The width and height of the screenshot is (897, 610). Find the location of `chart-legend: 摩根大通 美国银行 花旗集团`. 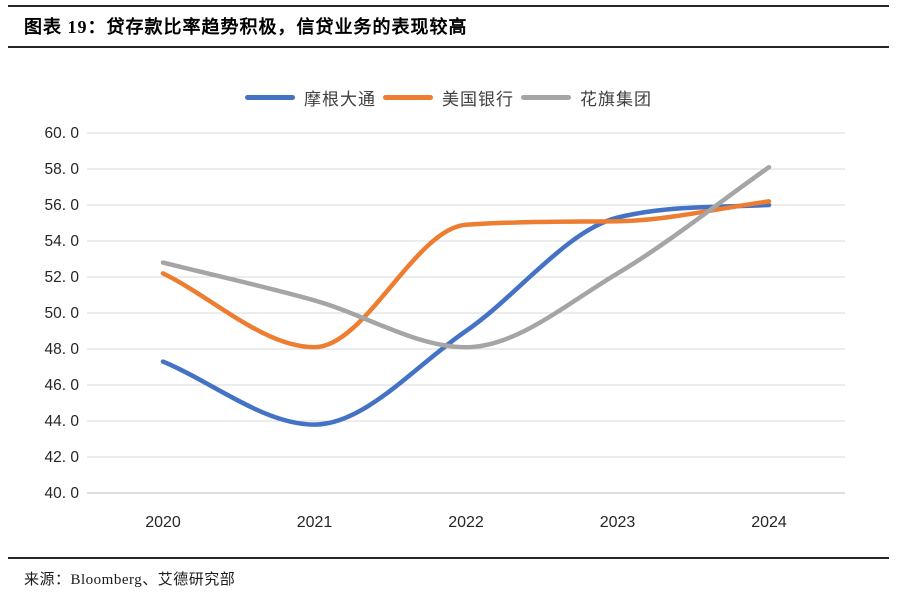

chart-legend: 摩根大通 美国银行 花旗集团 is located at coordinates (448, 97).